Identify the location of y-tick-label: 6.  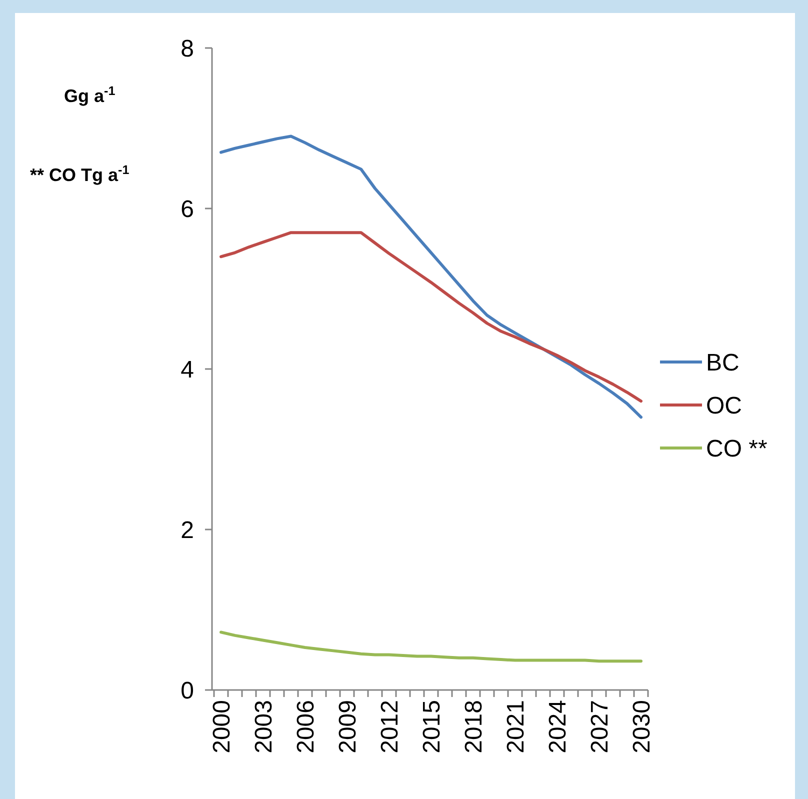
(187, 209).